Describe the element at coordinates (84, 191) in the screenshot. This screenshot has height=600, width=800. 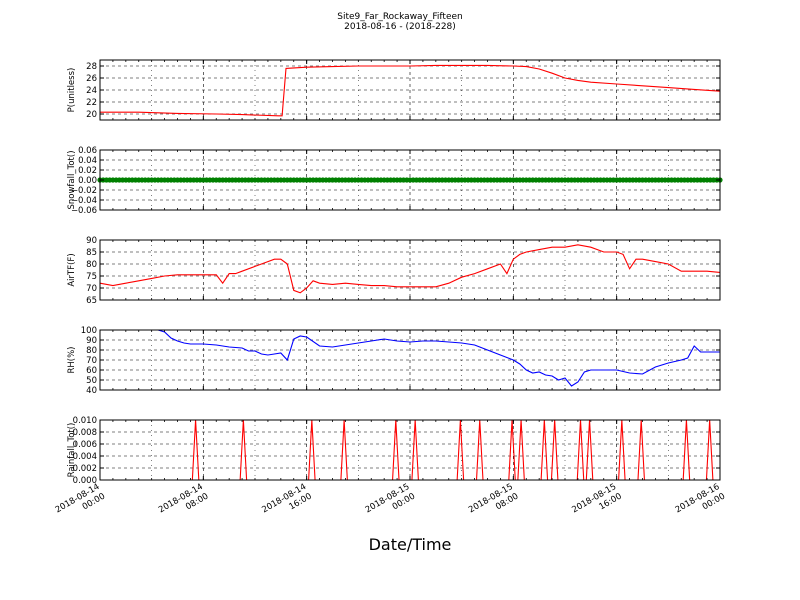
I see `y-tick-label: −0.02` at that location.